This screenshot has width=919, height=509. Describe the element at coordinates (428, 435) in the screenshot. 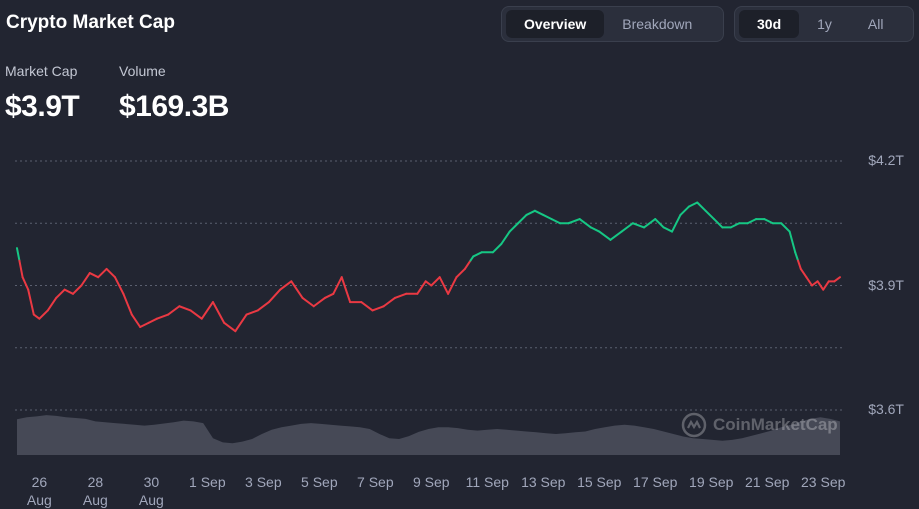

I see `volume-area` at that location.